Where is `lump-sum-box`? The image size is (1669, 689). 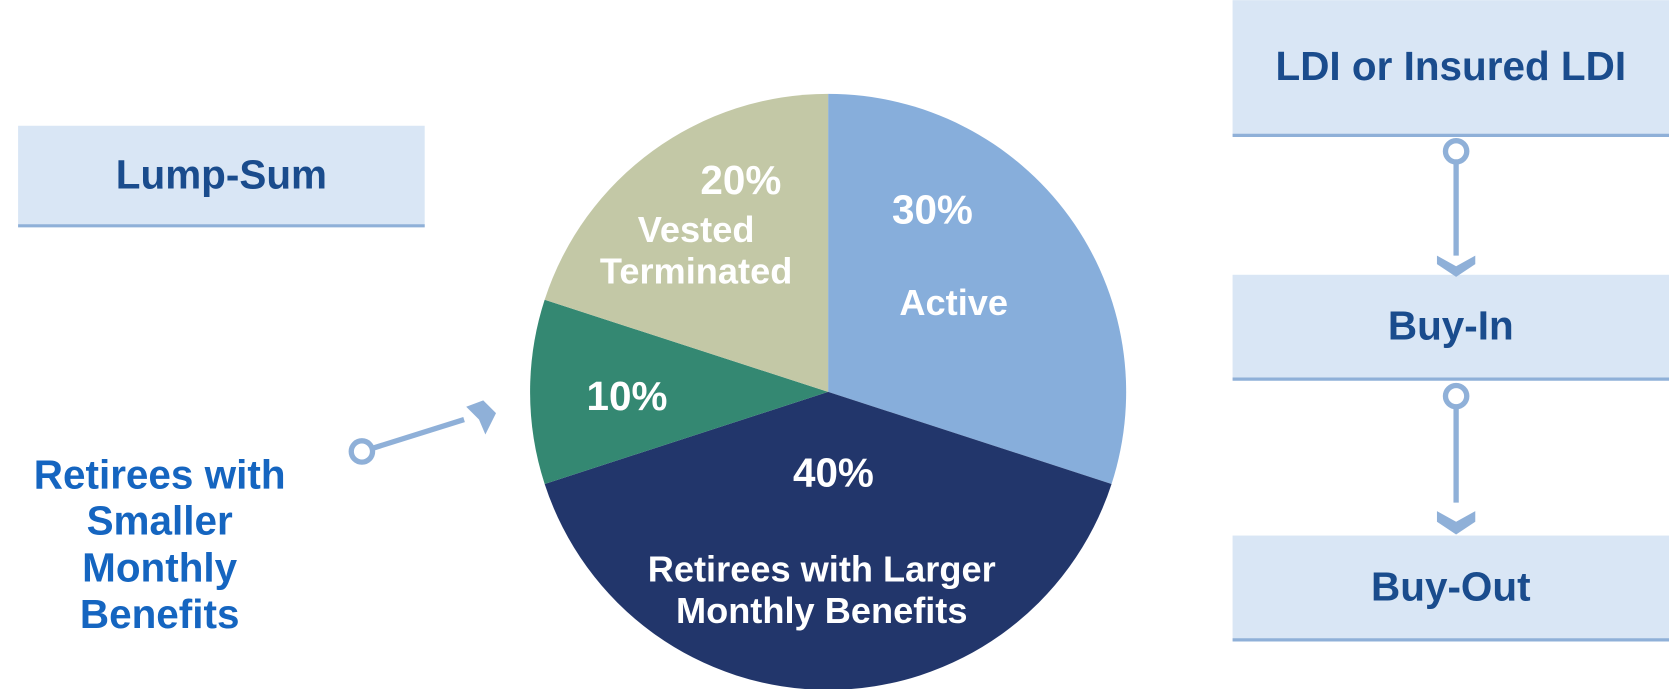
lump-sum-box is located at coordinates (221, 176).